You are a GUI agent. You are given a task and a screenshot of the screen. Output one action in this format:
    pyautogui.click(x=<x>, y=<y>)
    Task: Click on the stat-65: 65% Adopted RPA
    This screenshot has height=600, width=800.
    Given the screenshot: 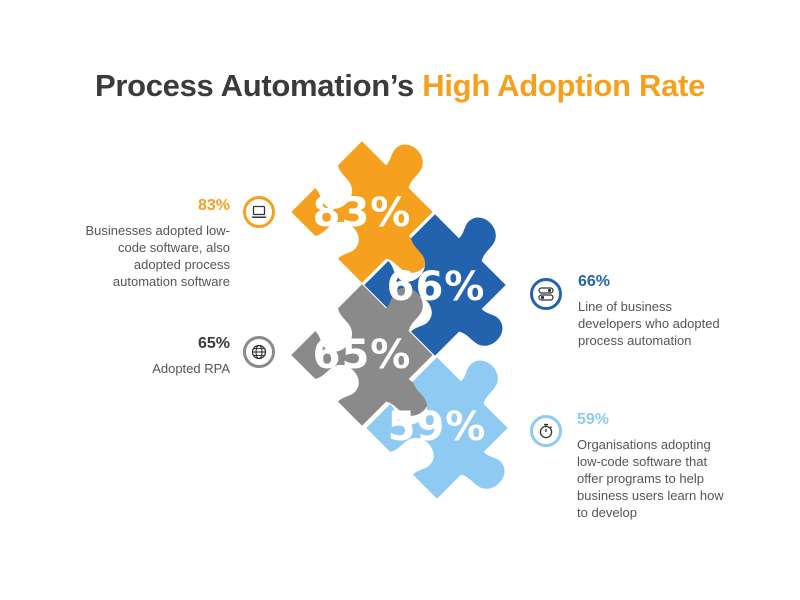 What is the action you would take?
    pyautogui.click(x=165, y=355)
    